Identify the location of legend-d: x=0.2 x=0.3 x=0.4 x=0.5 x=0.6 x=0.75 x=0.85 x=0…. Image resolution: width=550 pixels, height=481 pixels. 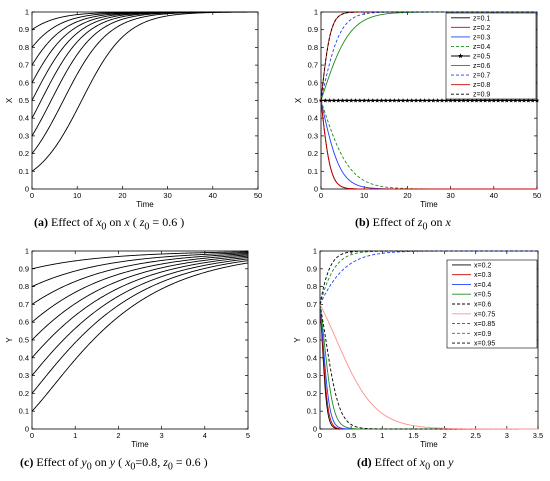
(492, 304).